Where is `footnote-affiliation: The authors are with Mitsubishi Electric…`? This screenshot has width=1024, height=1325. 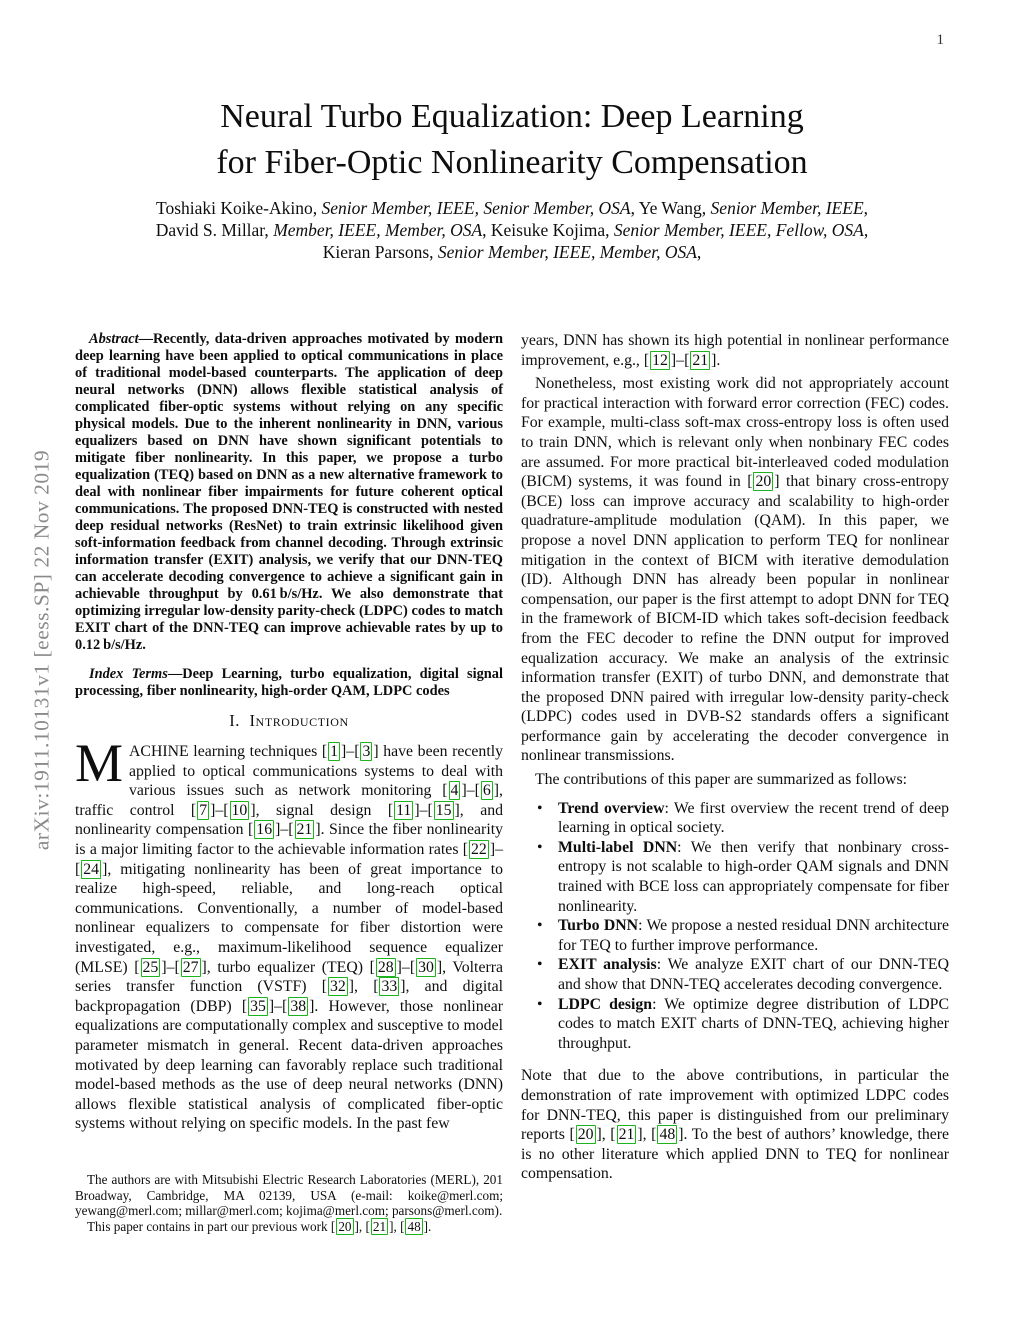
footnote-affiliation: The authors are with Mitsubishi Electric… is located at coordinates (289, 1195).